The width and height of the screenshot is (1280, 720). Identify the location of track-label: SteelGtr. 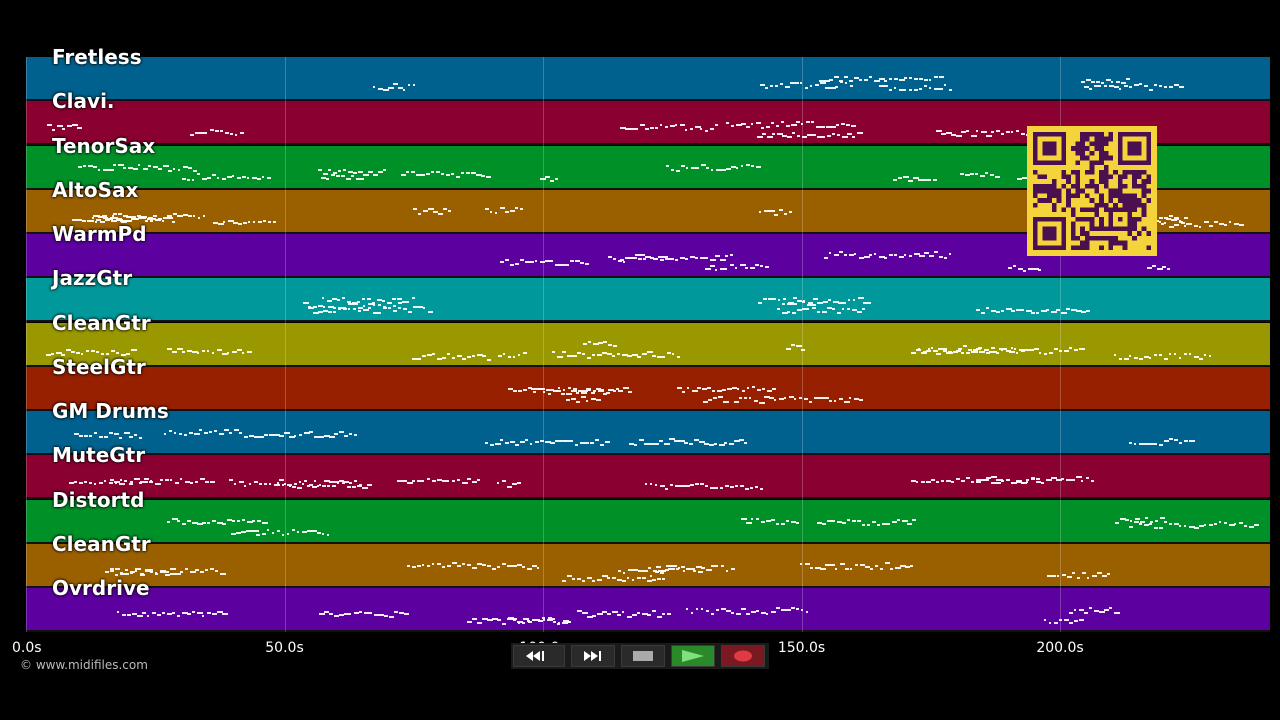
(99, 366).